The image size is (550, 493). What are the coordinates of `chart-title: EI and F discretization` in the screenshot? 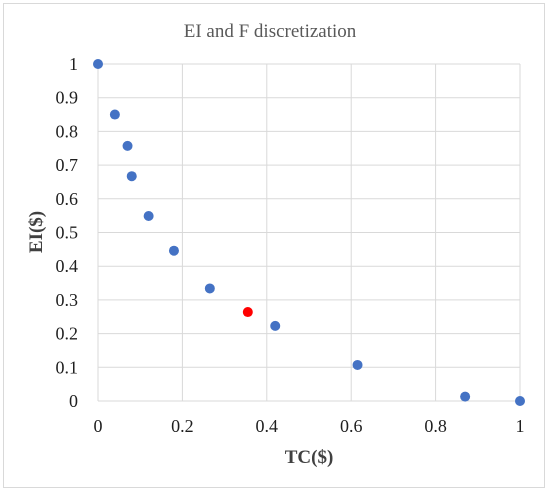 It's located at (270, 31).